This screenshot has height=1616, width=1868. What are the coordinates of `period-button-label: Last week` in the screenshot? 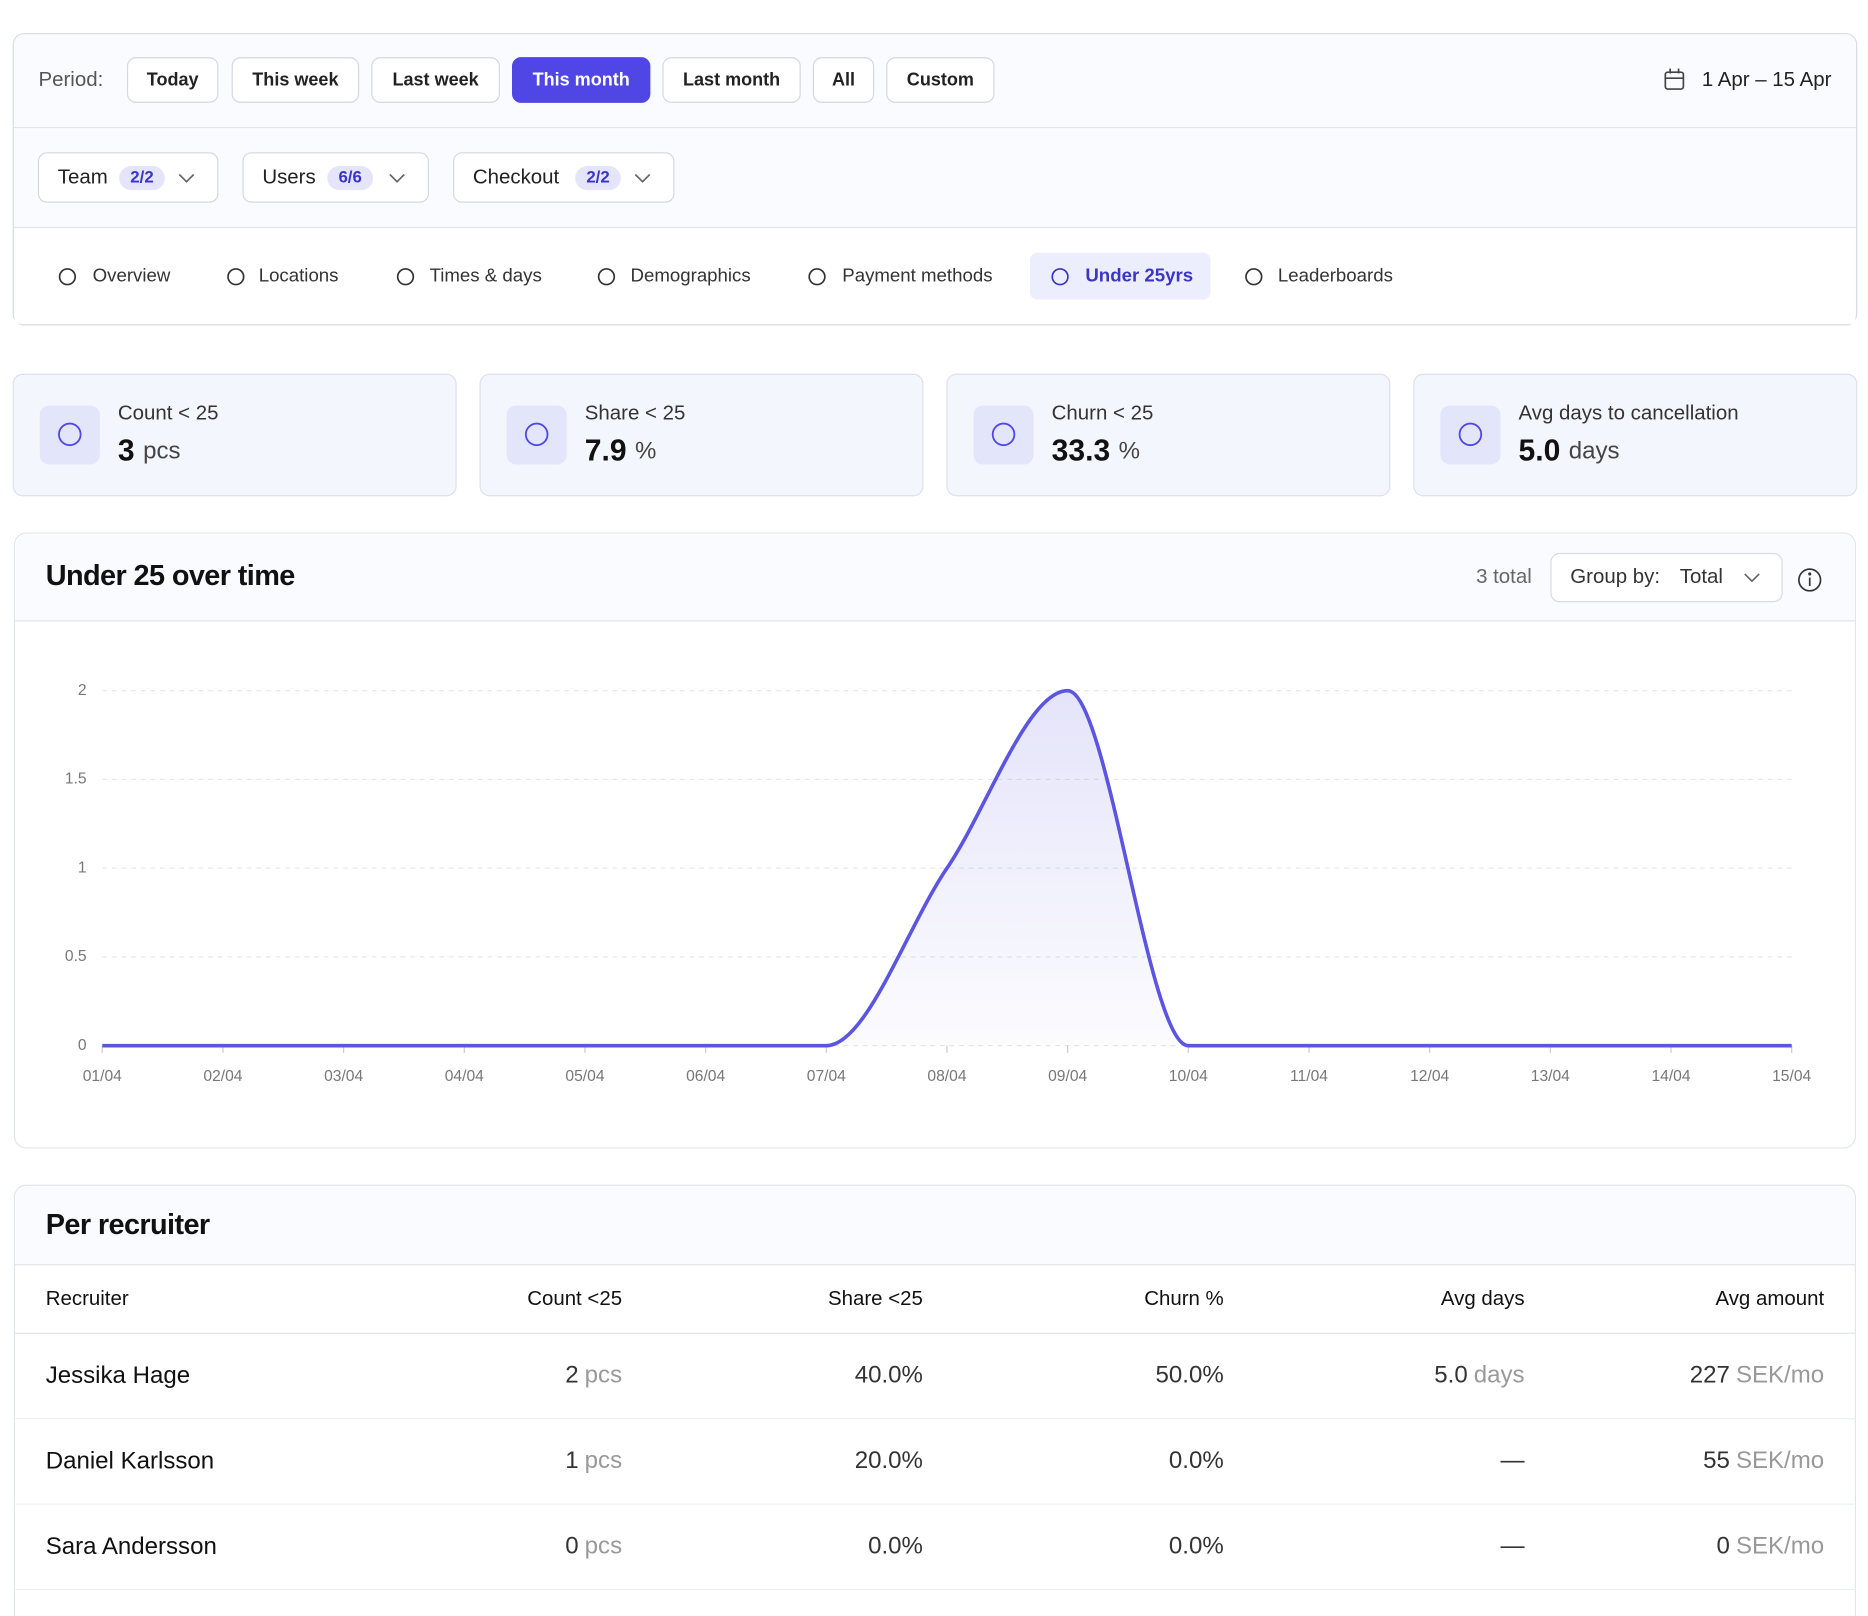 It's located at (435, 79).